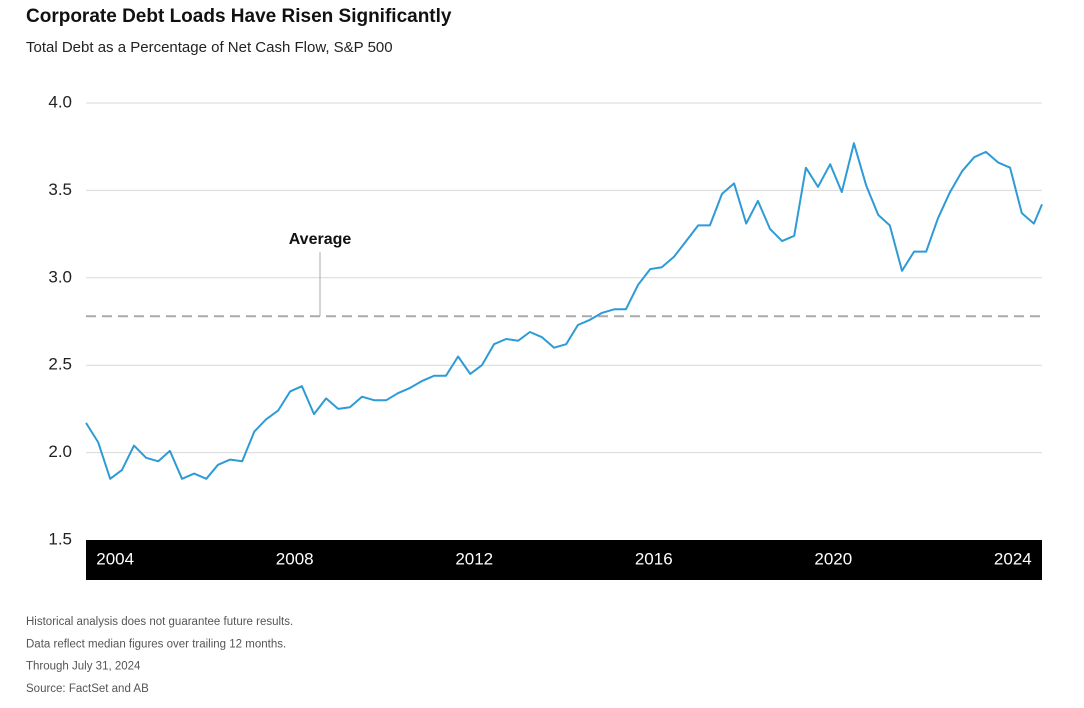  I want to click on x-tick-label: 2024, so click(1013, 558).